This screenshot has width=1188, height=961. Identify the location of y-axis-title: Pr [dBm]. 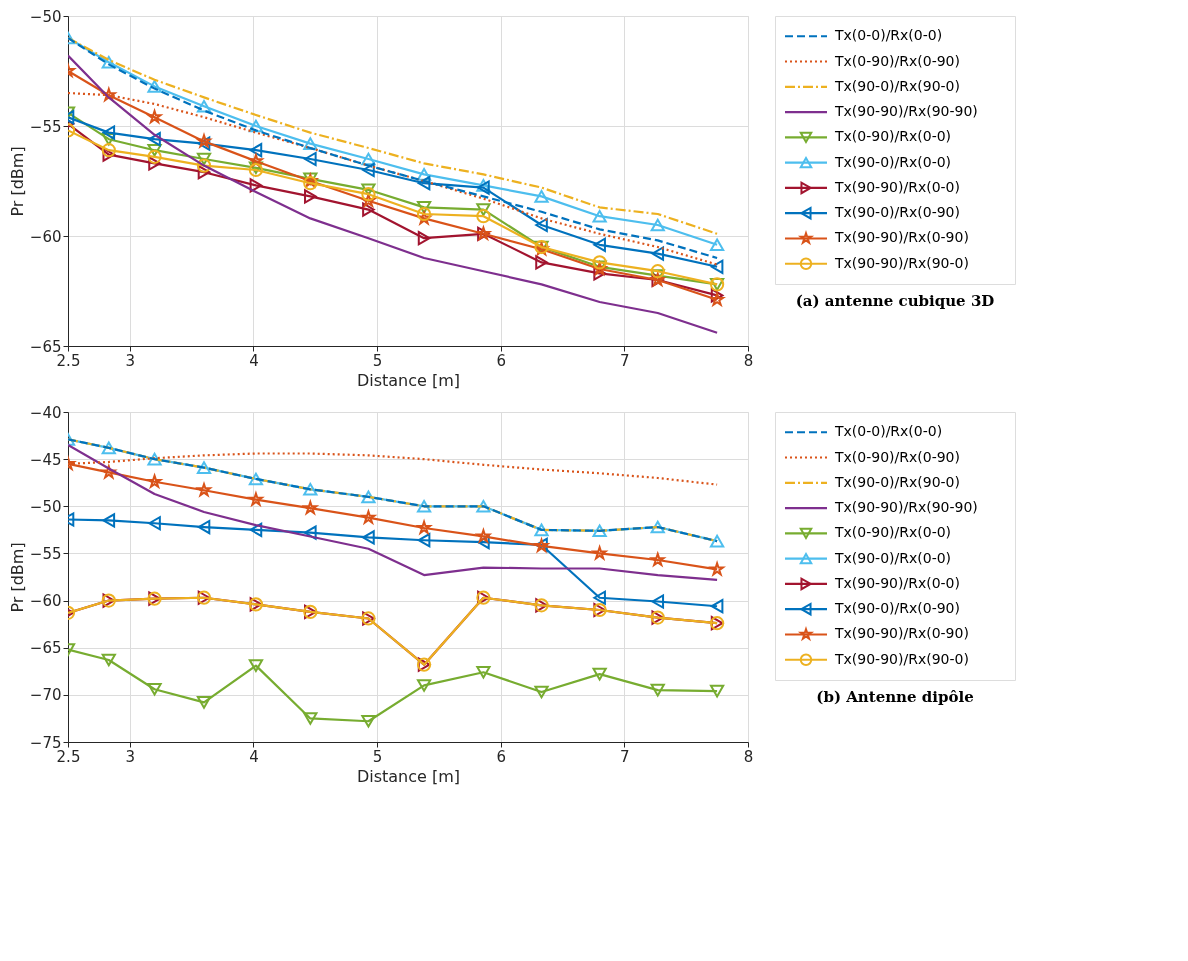
(17, 181).